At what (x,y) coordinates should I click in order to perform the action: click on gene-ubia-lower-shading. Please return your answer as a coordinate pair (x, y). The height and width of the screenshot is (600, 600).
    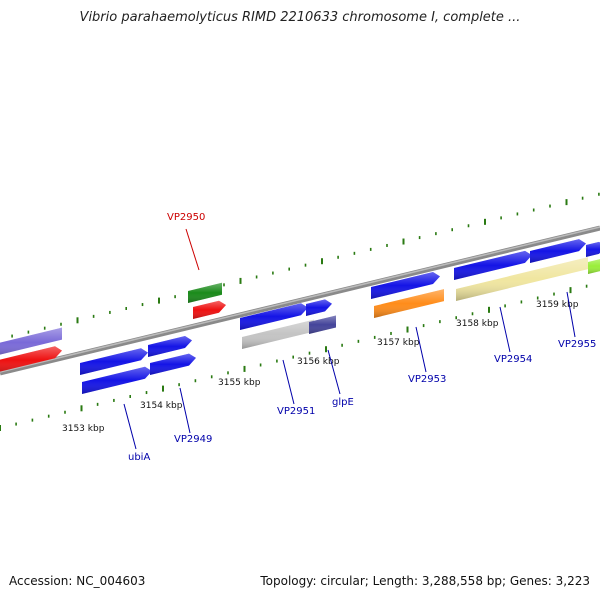
    Looking at the image, I should click on (117, 380).